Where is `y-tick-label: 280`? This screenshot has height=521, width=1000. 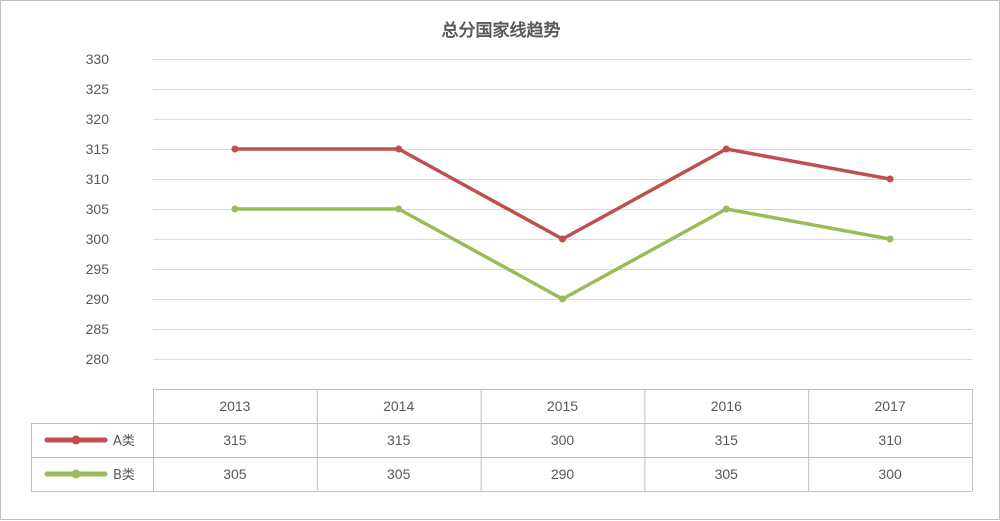 y-tick-label: 280 is located at coordinates (98, 359).